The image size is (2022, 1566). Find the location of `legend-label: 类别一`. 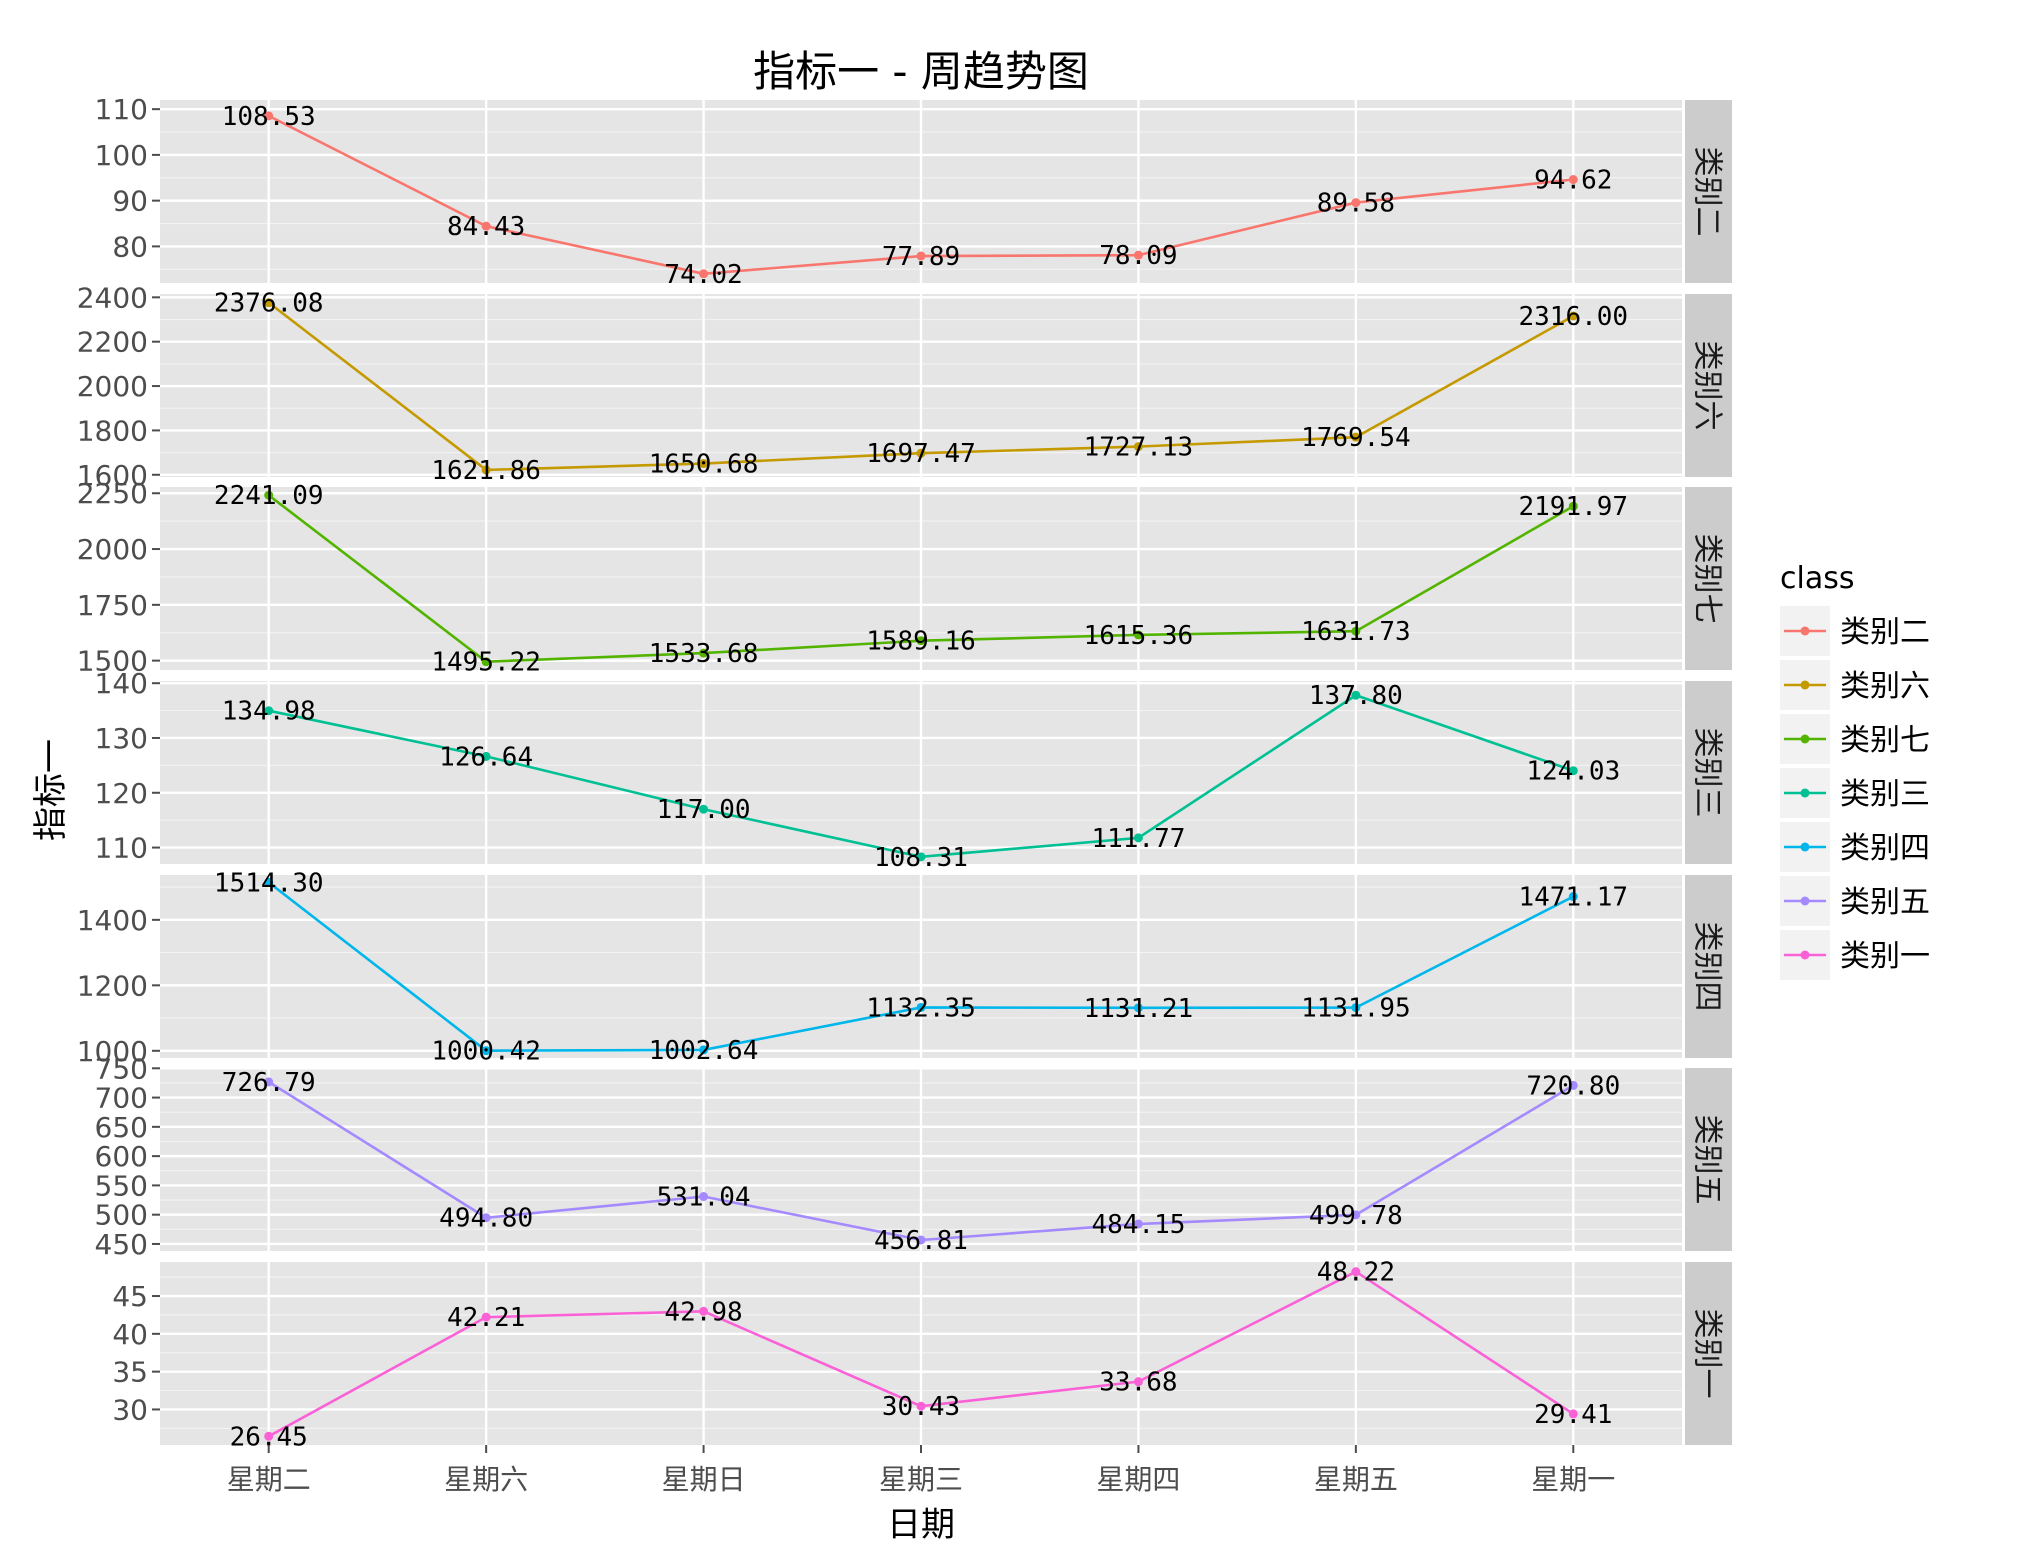

legend-label: 类别一 is located at coordinates (1885, 956).